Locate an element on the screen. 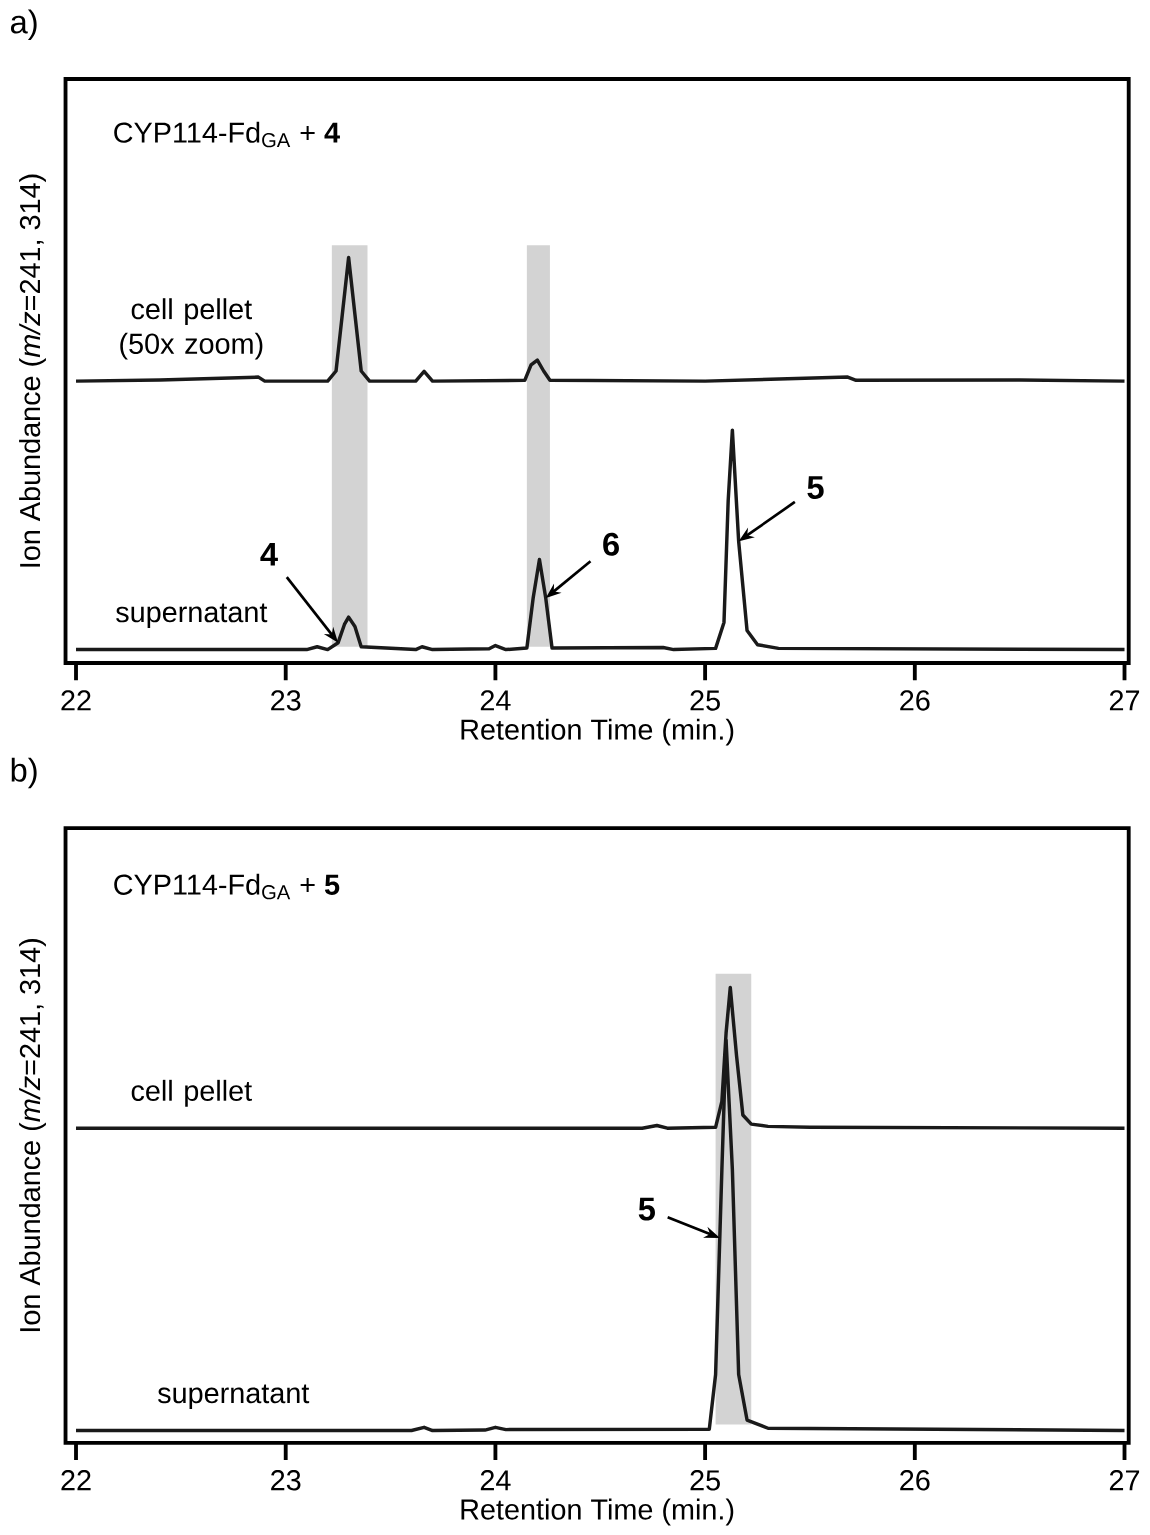 This screenshot has width=1150, height=1535. series-label: cell pellet (50x zoom) is located at coordinates (191, 329).